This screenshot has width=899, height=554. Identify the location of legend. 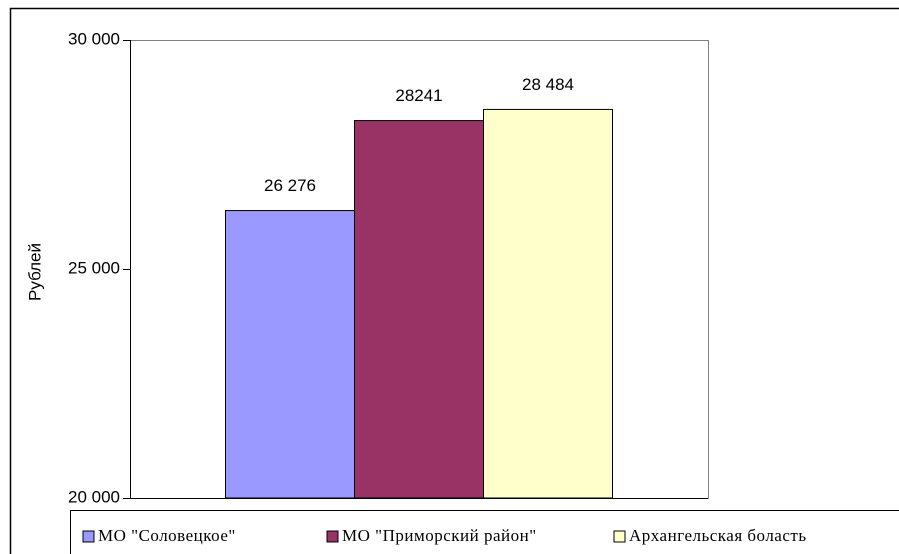
(484, 532).